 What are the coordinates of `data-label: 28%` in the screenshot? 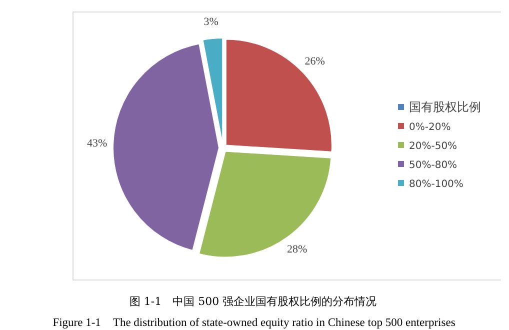 It's located at (297, 249).